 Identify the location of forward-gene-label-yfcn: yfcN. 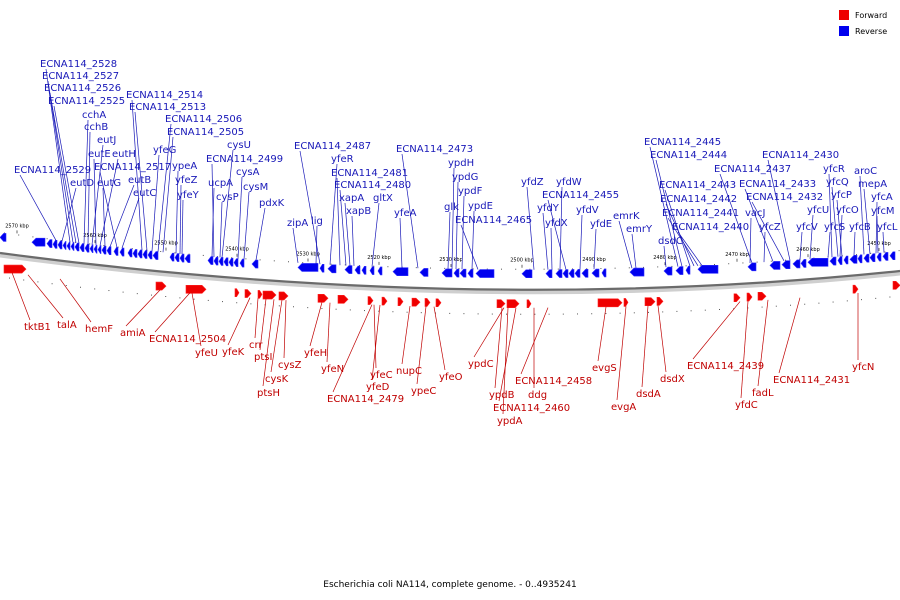
(863, 367).